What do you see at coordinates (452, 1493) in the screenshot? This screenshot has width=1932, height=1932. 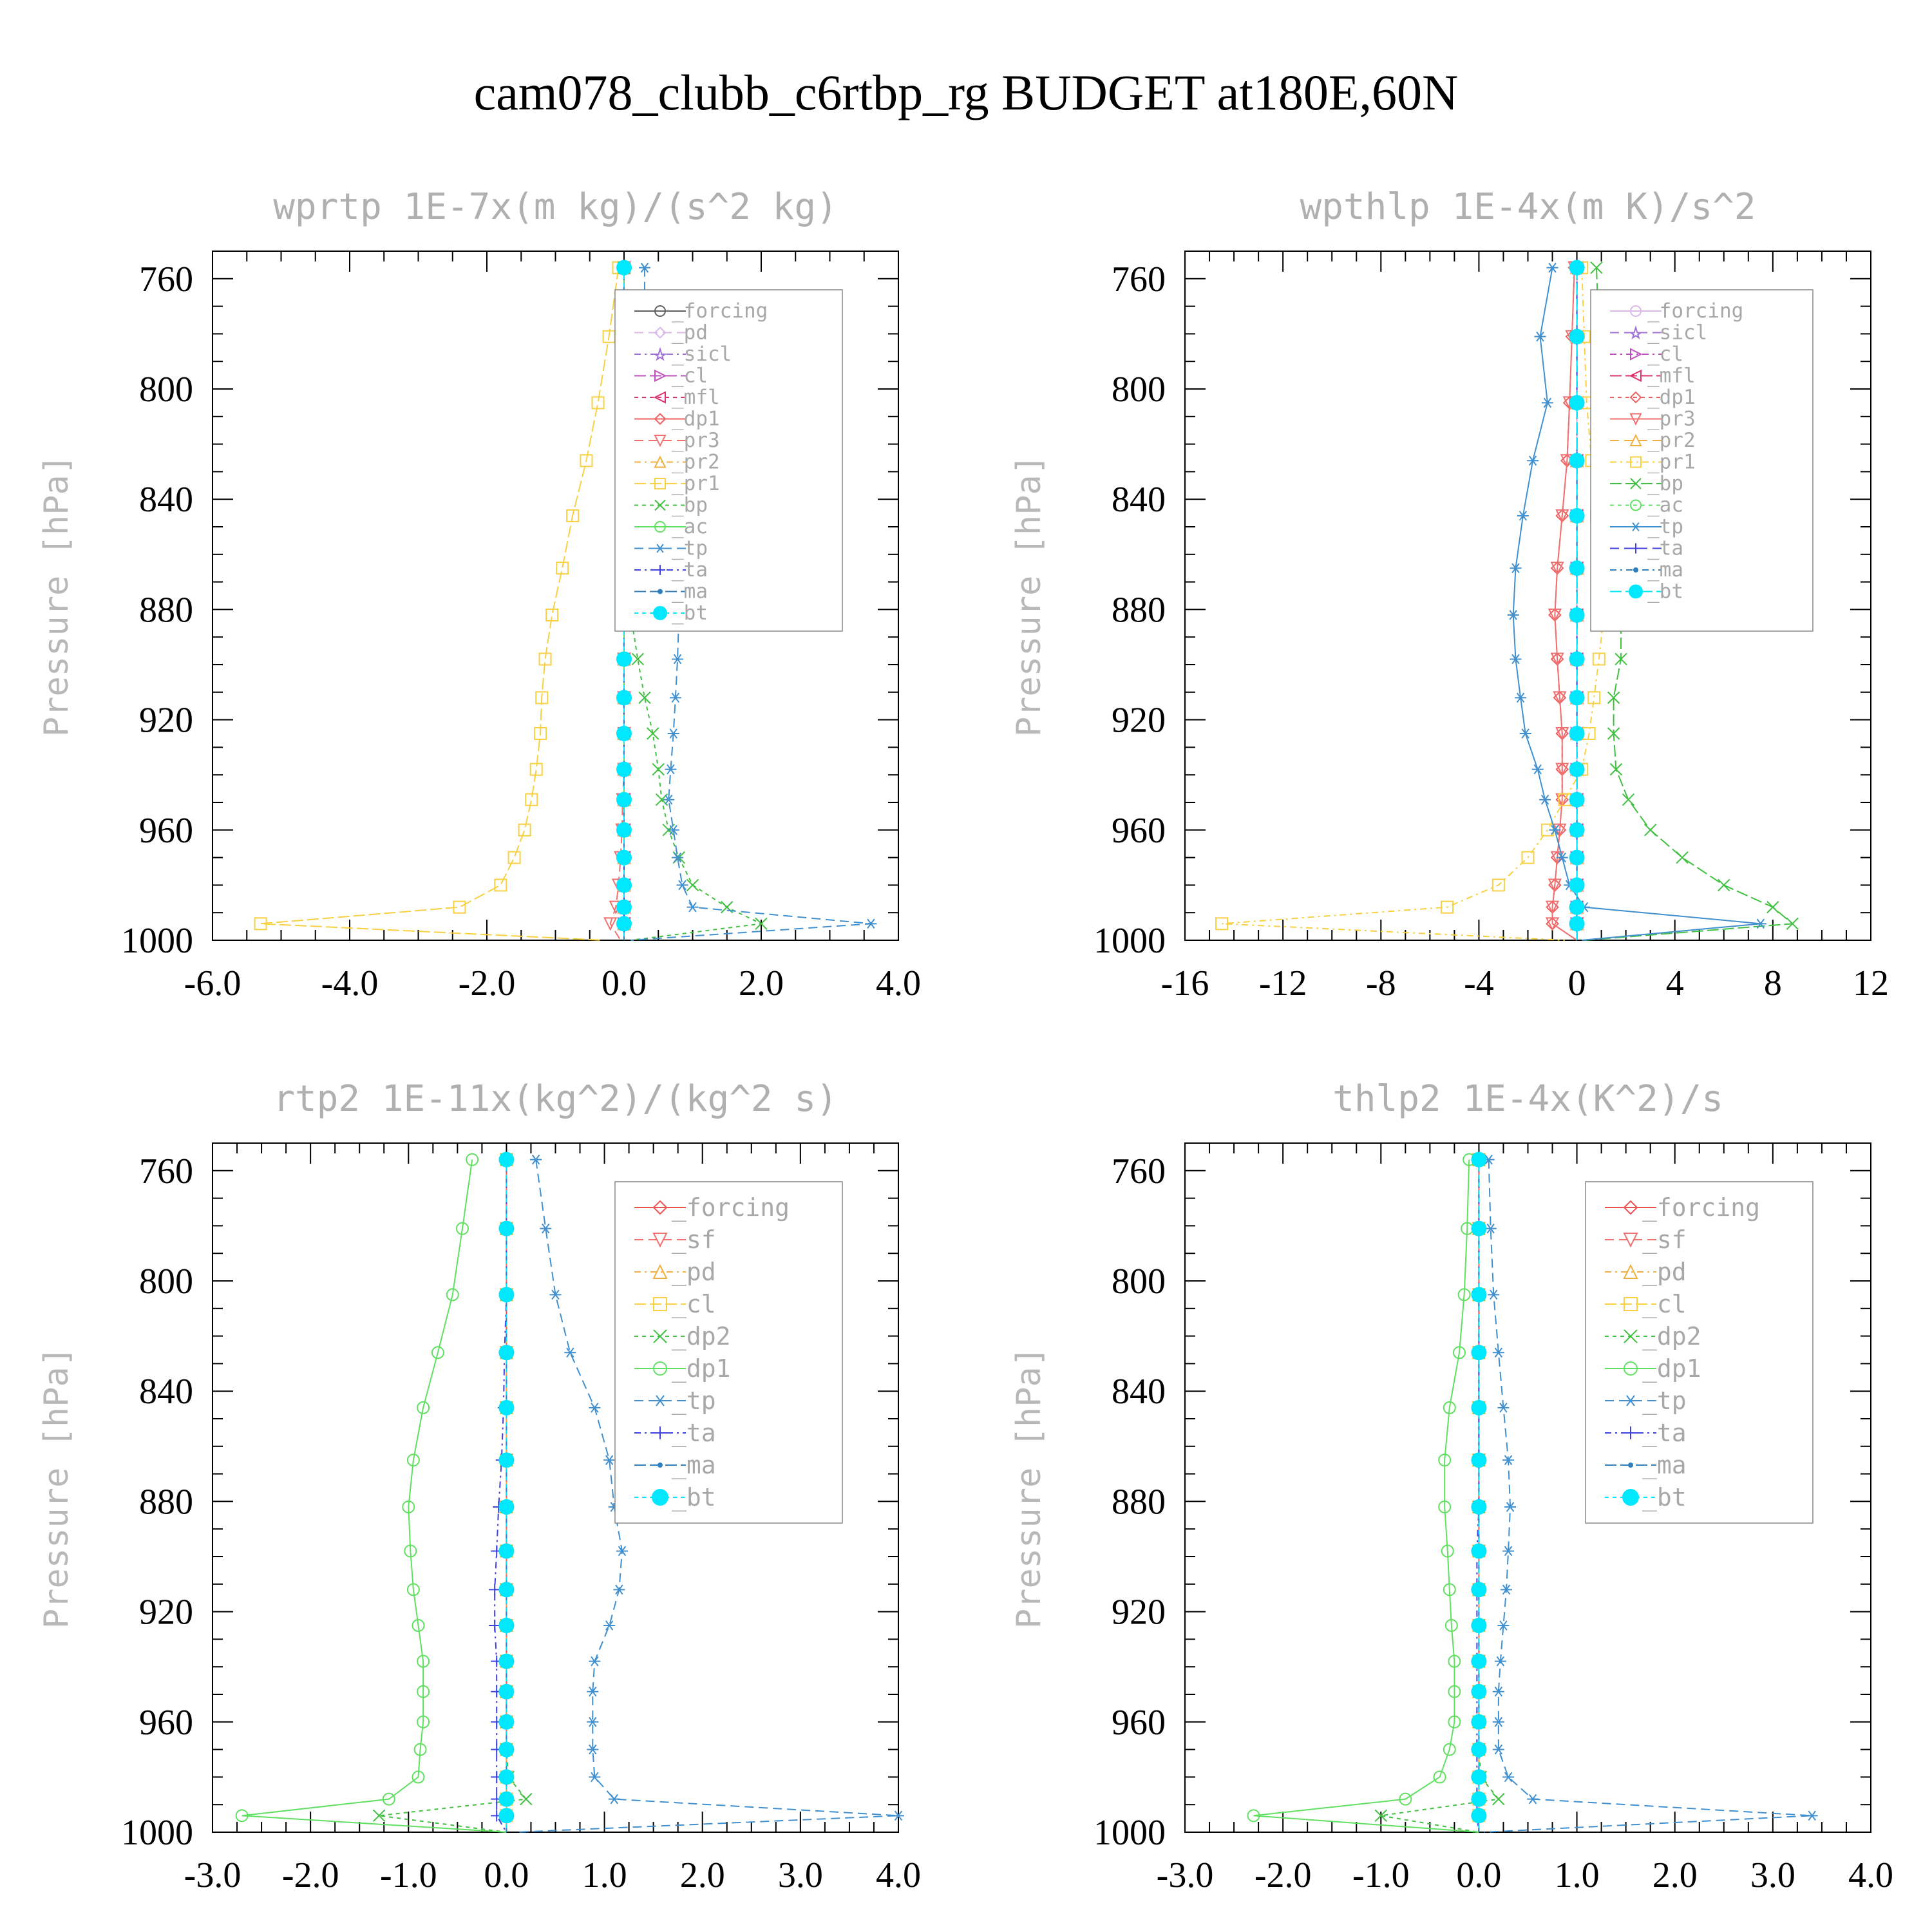 I see `series-dp2` at bounding box center [452, 1493].